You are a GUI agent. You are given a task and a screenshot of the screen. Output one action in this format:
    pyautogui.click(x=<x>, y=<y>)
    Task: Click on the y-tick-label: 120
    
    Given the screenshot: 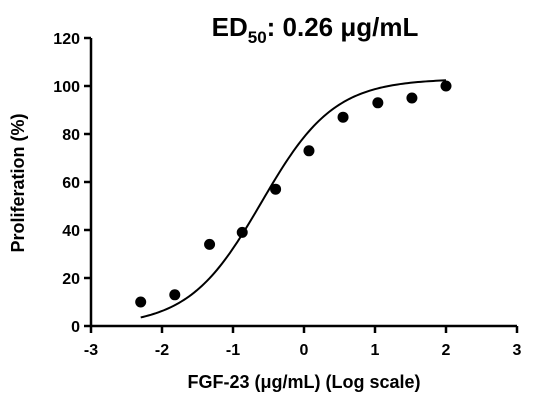 What is the action you would take?
    pyautogui.click(x=66, y=39)
    